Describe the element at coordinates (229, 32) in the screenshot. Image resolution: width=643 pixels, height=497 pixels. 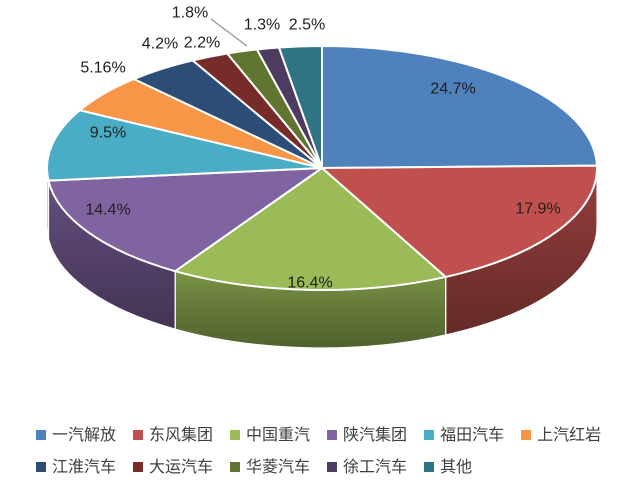
I see `label-leader-line` at that location.